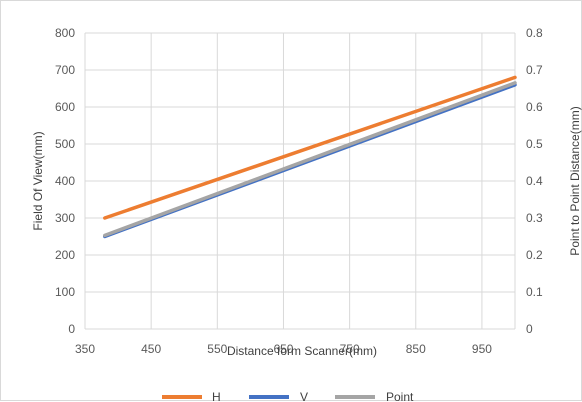 The width and height of the screenshot is (582, 402). What do you see at coordinates (65, 255) in the screenshot?
I see `y-tick-label: 200` at bounding box center [65, 255].